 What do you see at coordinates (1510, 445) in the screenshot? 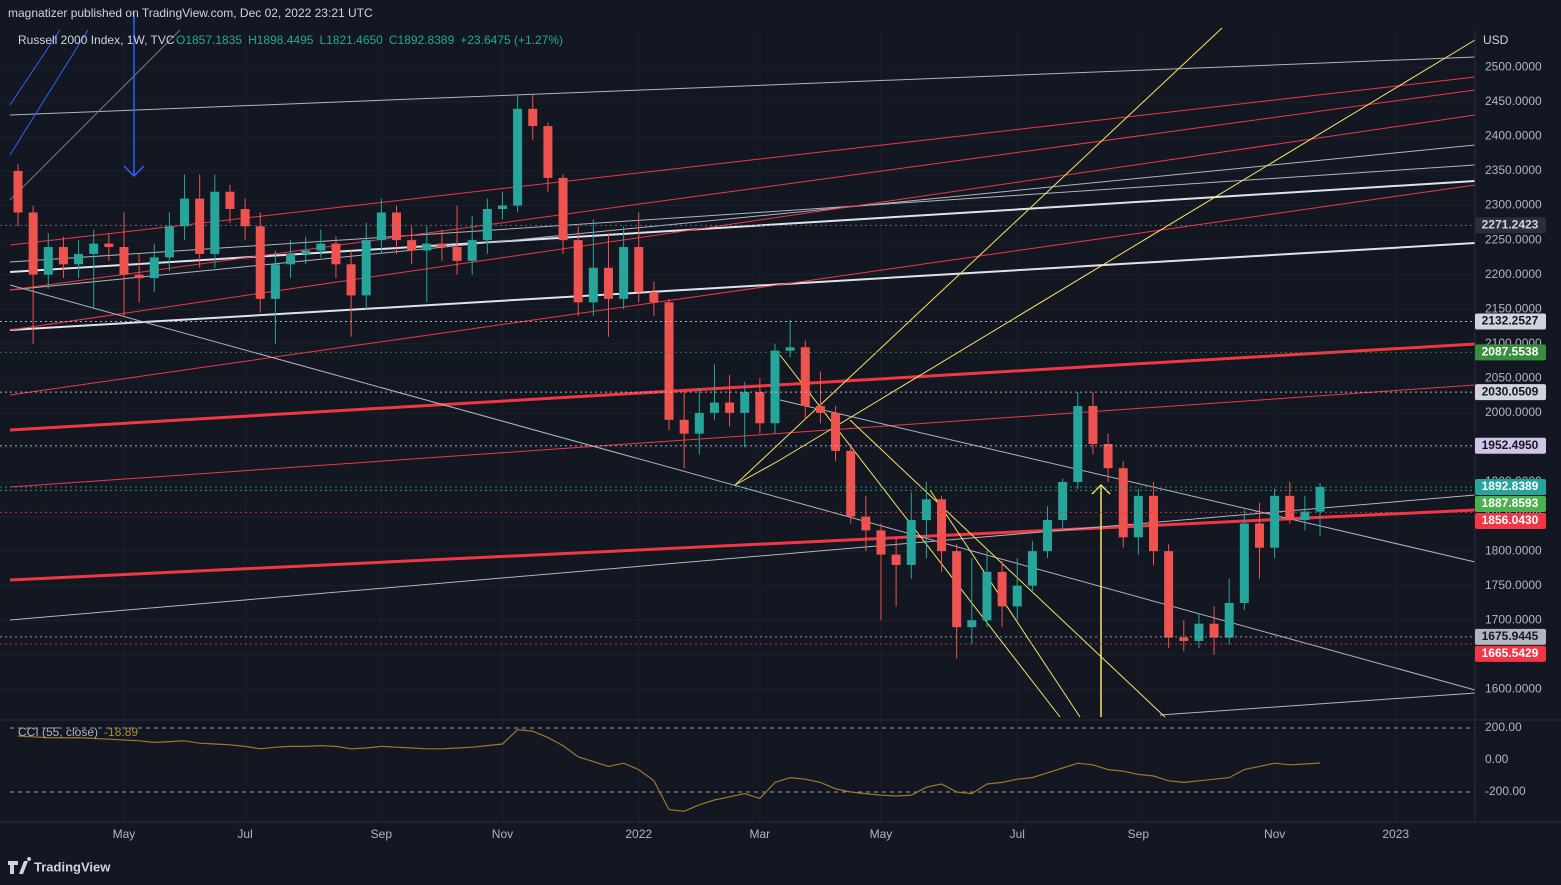
I see `price-tag-label: 1952.4950` at bounding box center [1510, 445].